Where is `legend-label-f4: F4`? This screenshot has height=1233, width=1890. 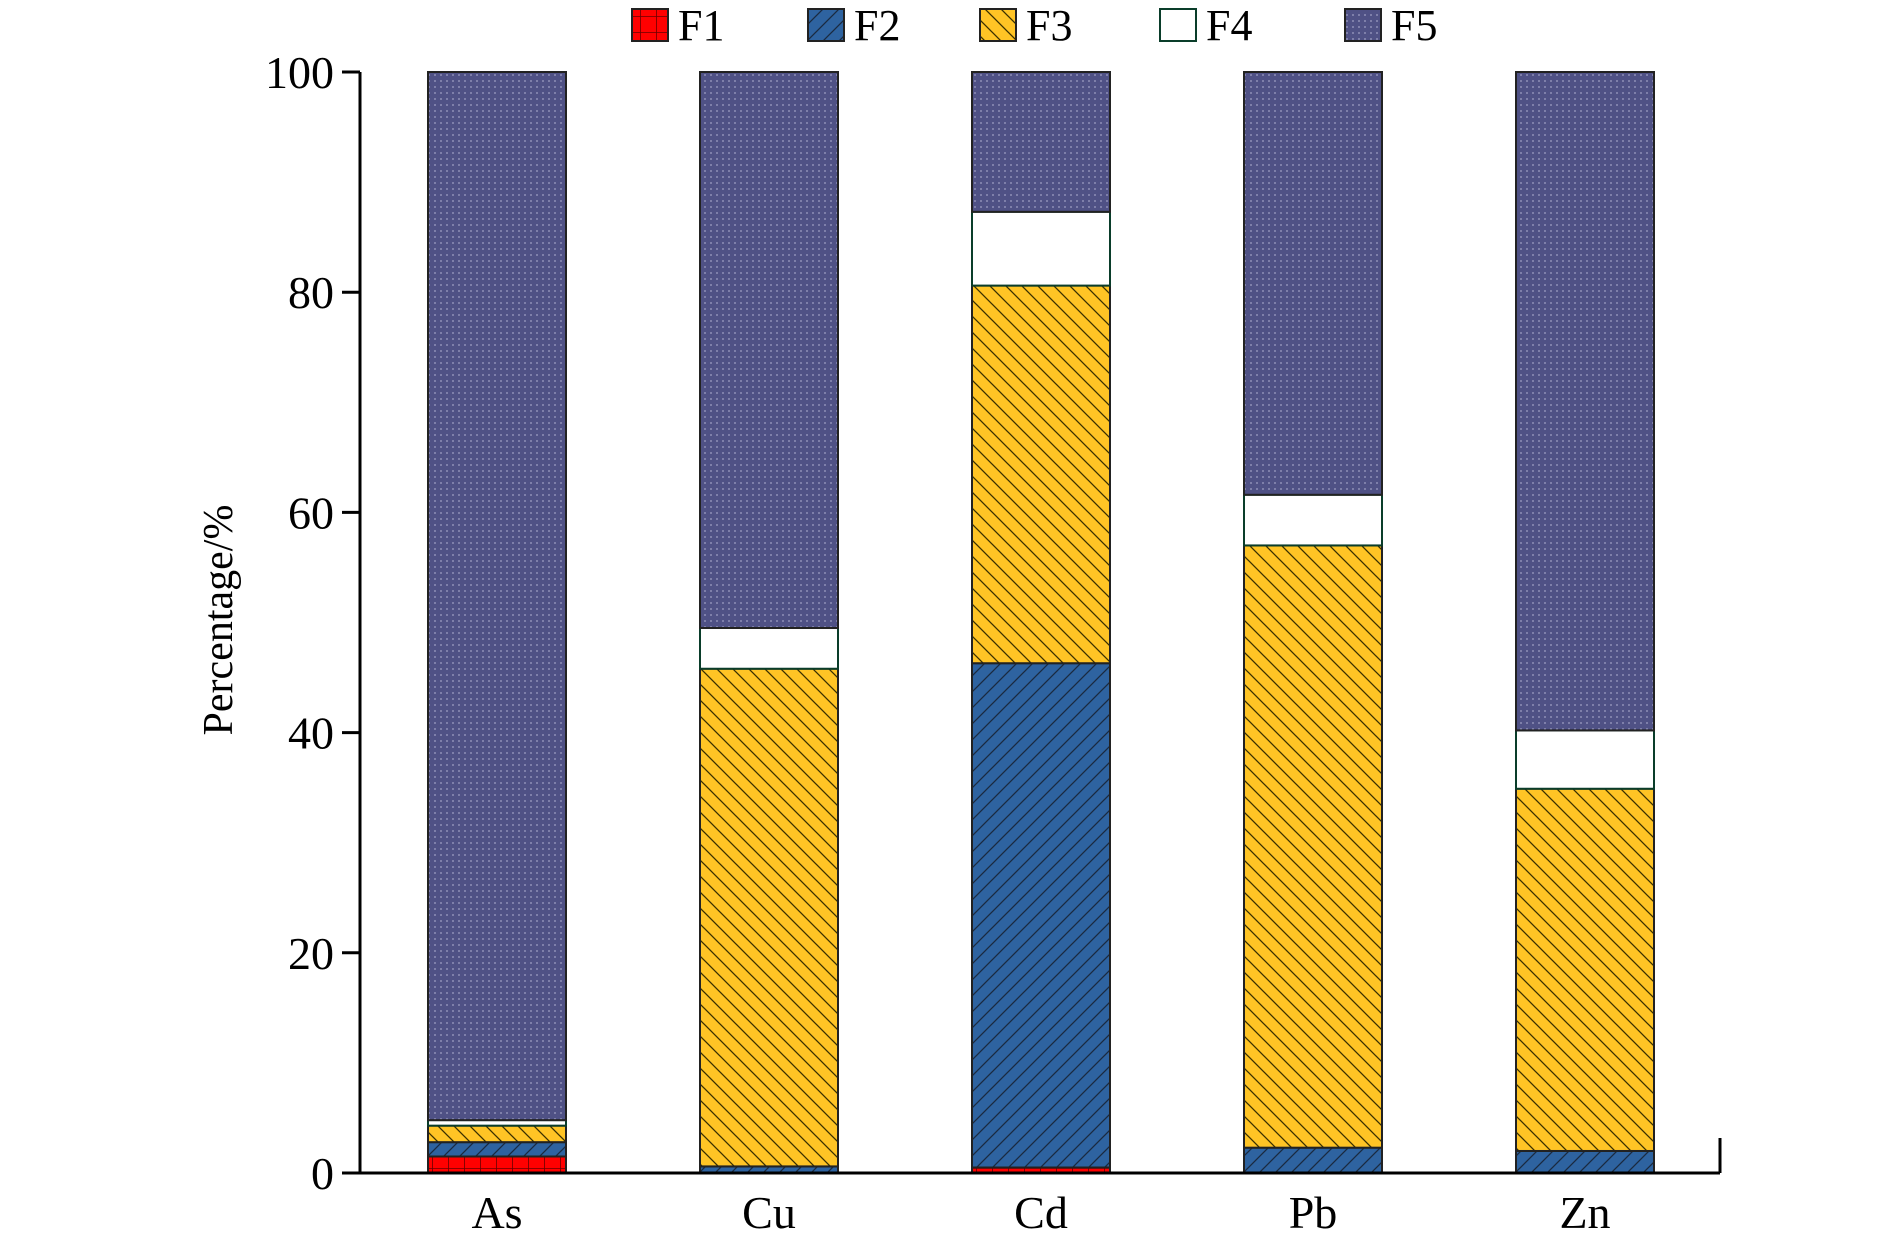 legend-label-f4: F4 is located at coordinates (1229, 25).